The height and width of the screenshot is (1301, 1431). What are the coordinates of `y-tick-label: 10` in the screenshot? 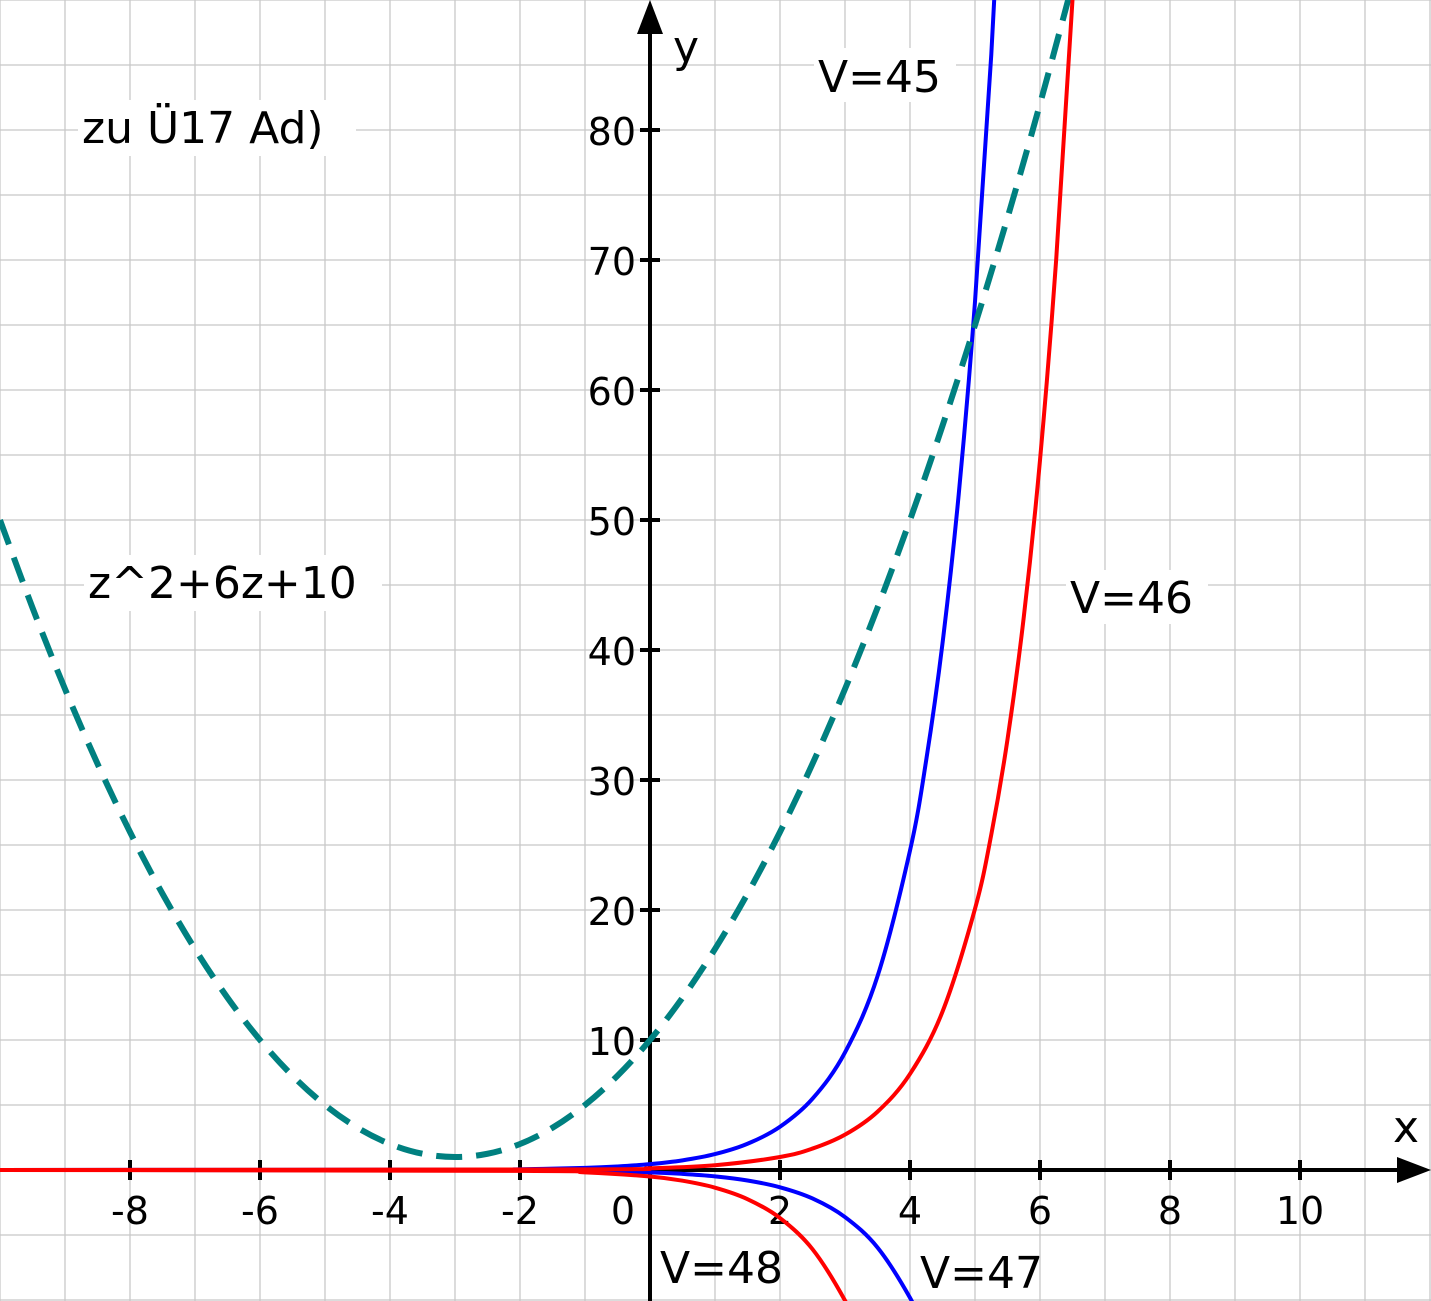 It's located at (612, 1042).